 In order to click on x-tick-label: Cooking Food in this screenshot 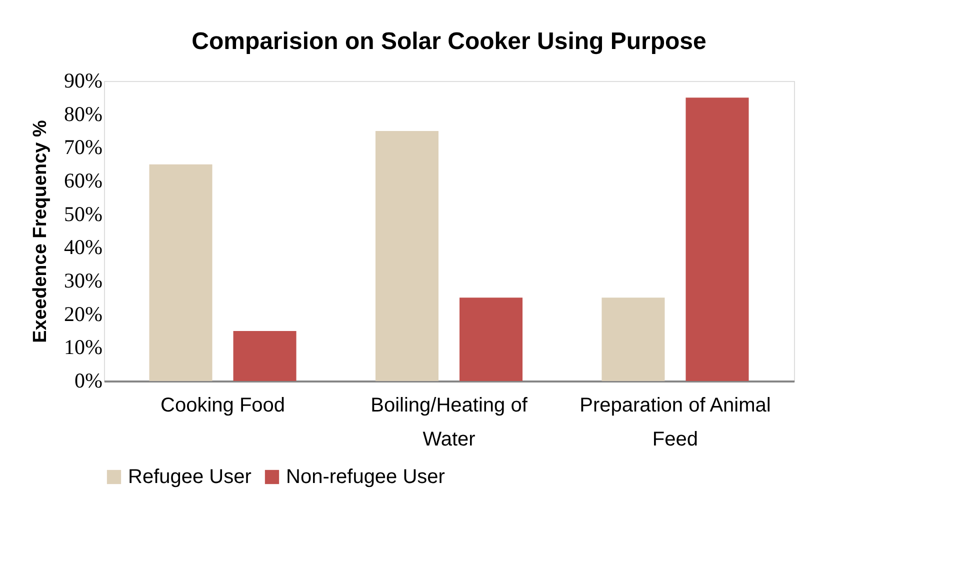, I will do `click(223, 405)`.